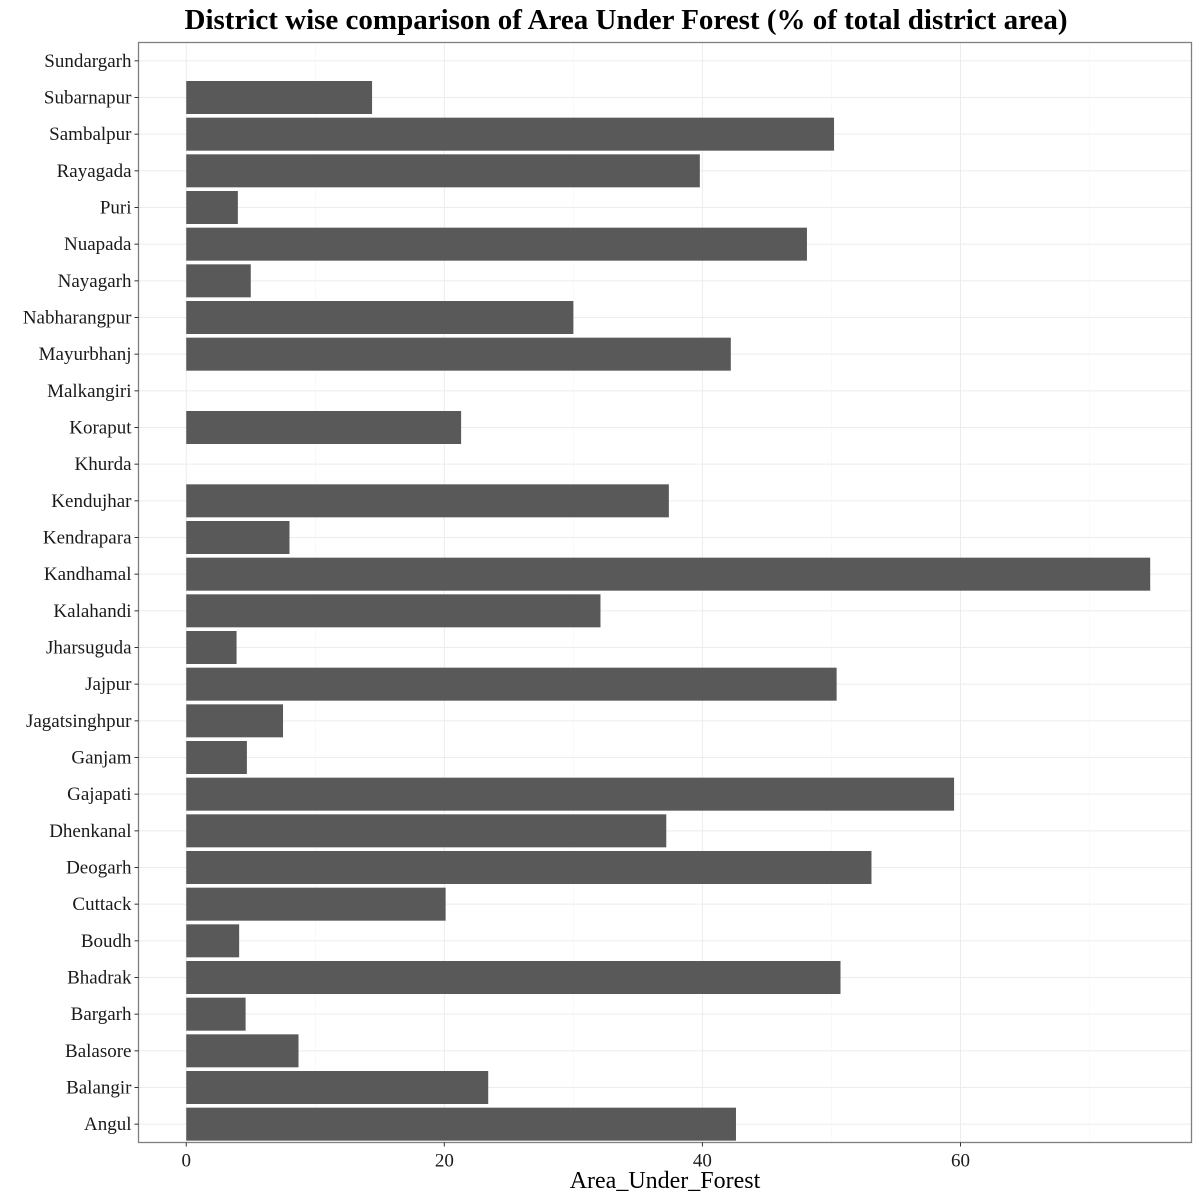  What do you see at coordinates (511, 684) in the screenshot?
I see `bar-jajpur` at bounding box center [511, 684].